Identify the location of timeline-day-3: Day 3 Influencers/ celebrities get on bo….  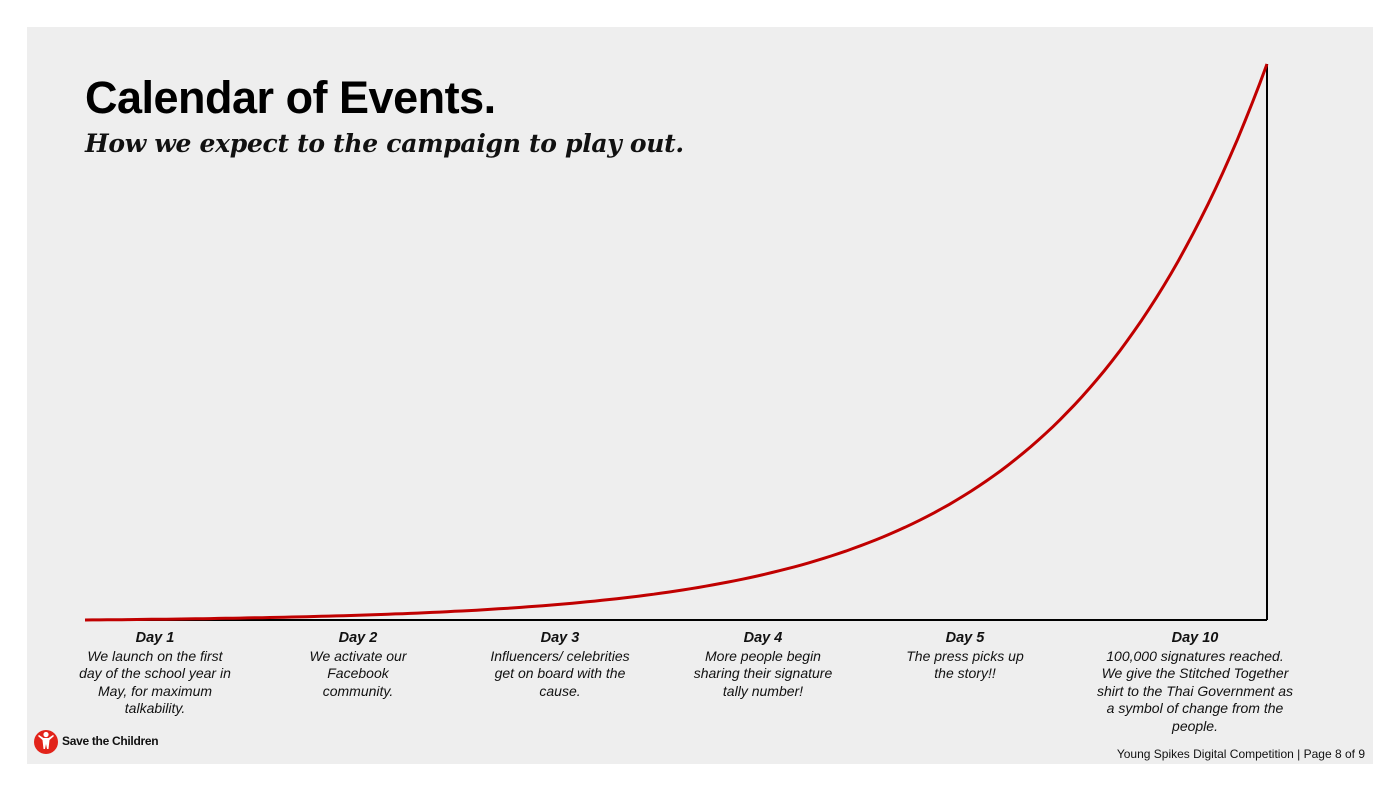
(560, 665).